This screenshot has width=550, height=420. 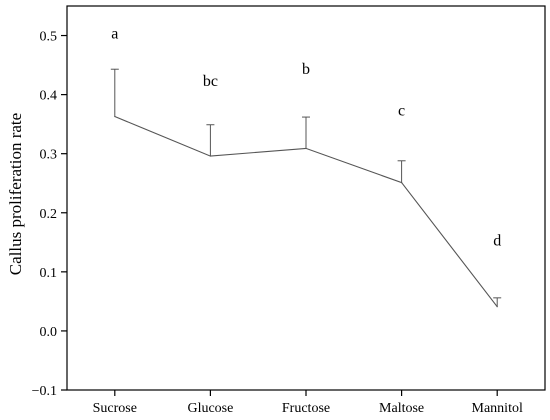 I want to click on y-tick-label: 0.4, so click(x=49, y=96).